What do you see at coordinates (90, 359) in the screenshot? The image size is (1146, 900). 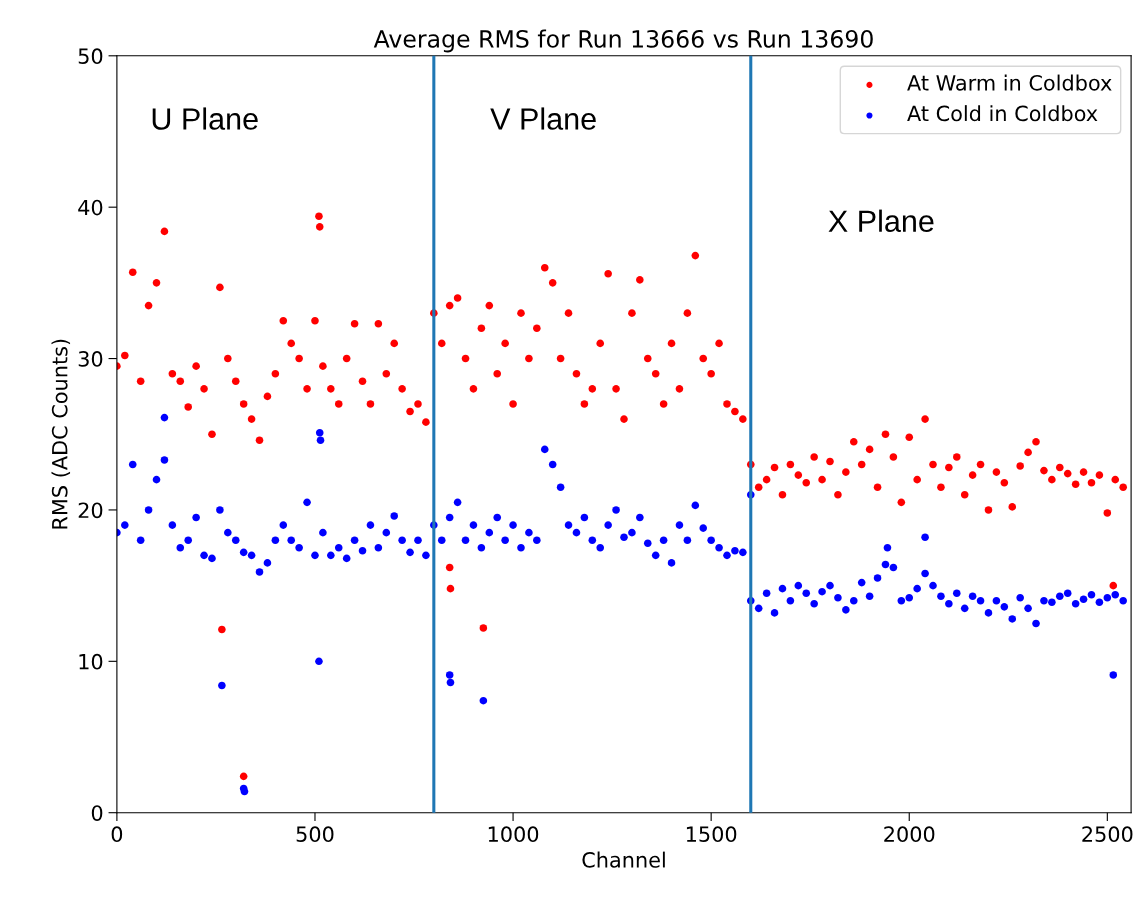 I see `y-tick-label: 30` at bounding box center [90, 359].